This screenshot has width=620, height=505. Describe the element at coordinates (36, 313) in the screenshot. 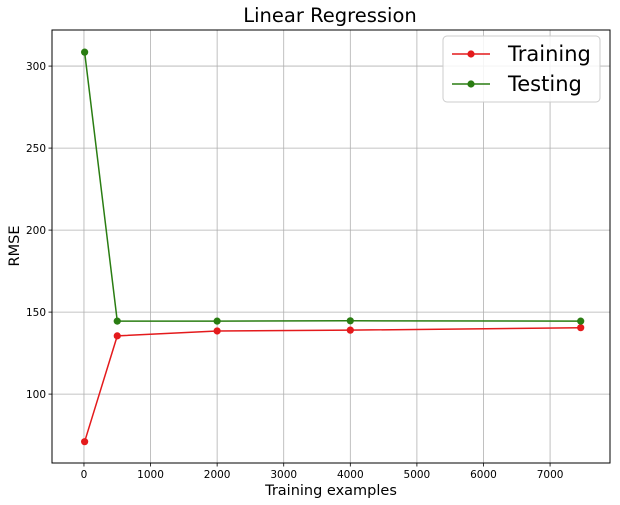

I see `y-tick-label: 150` at that location.